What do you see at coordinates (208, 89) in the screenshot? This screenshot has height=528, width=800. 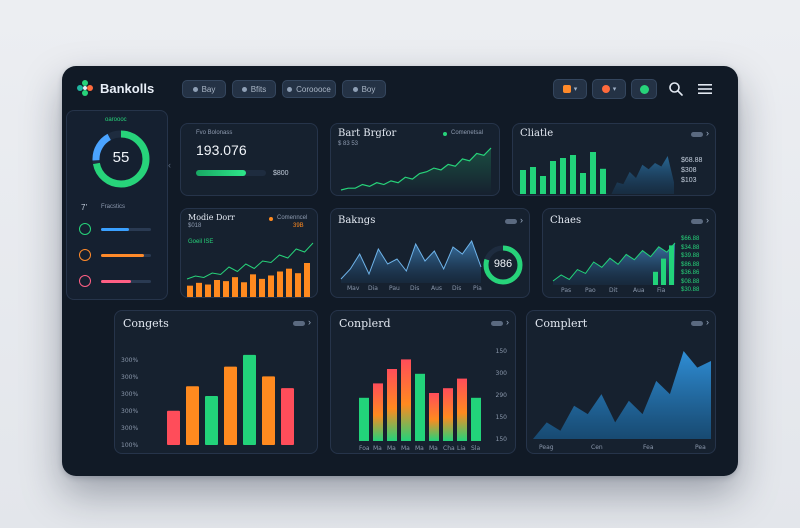 I see `nav-label: Bay` at bounding box center [208, 89].